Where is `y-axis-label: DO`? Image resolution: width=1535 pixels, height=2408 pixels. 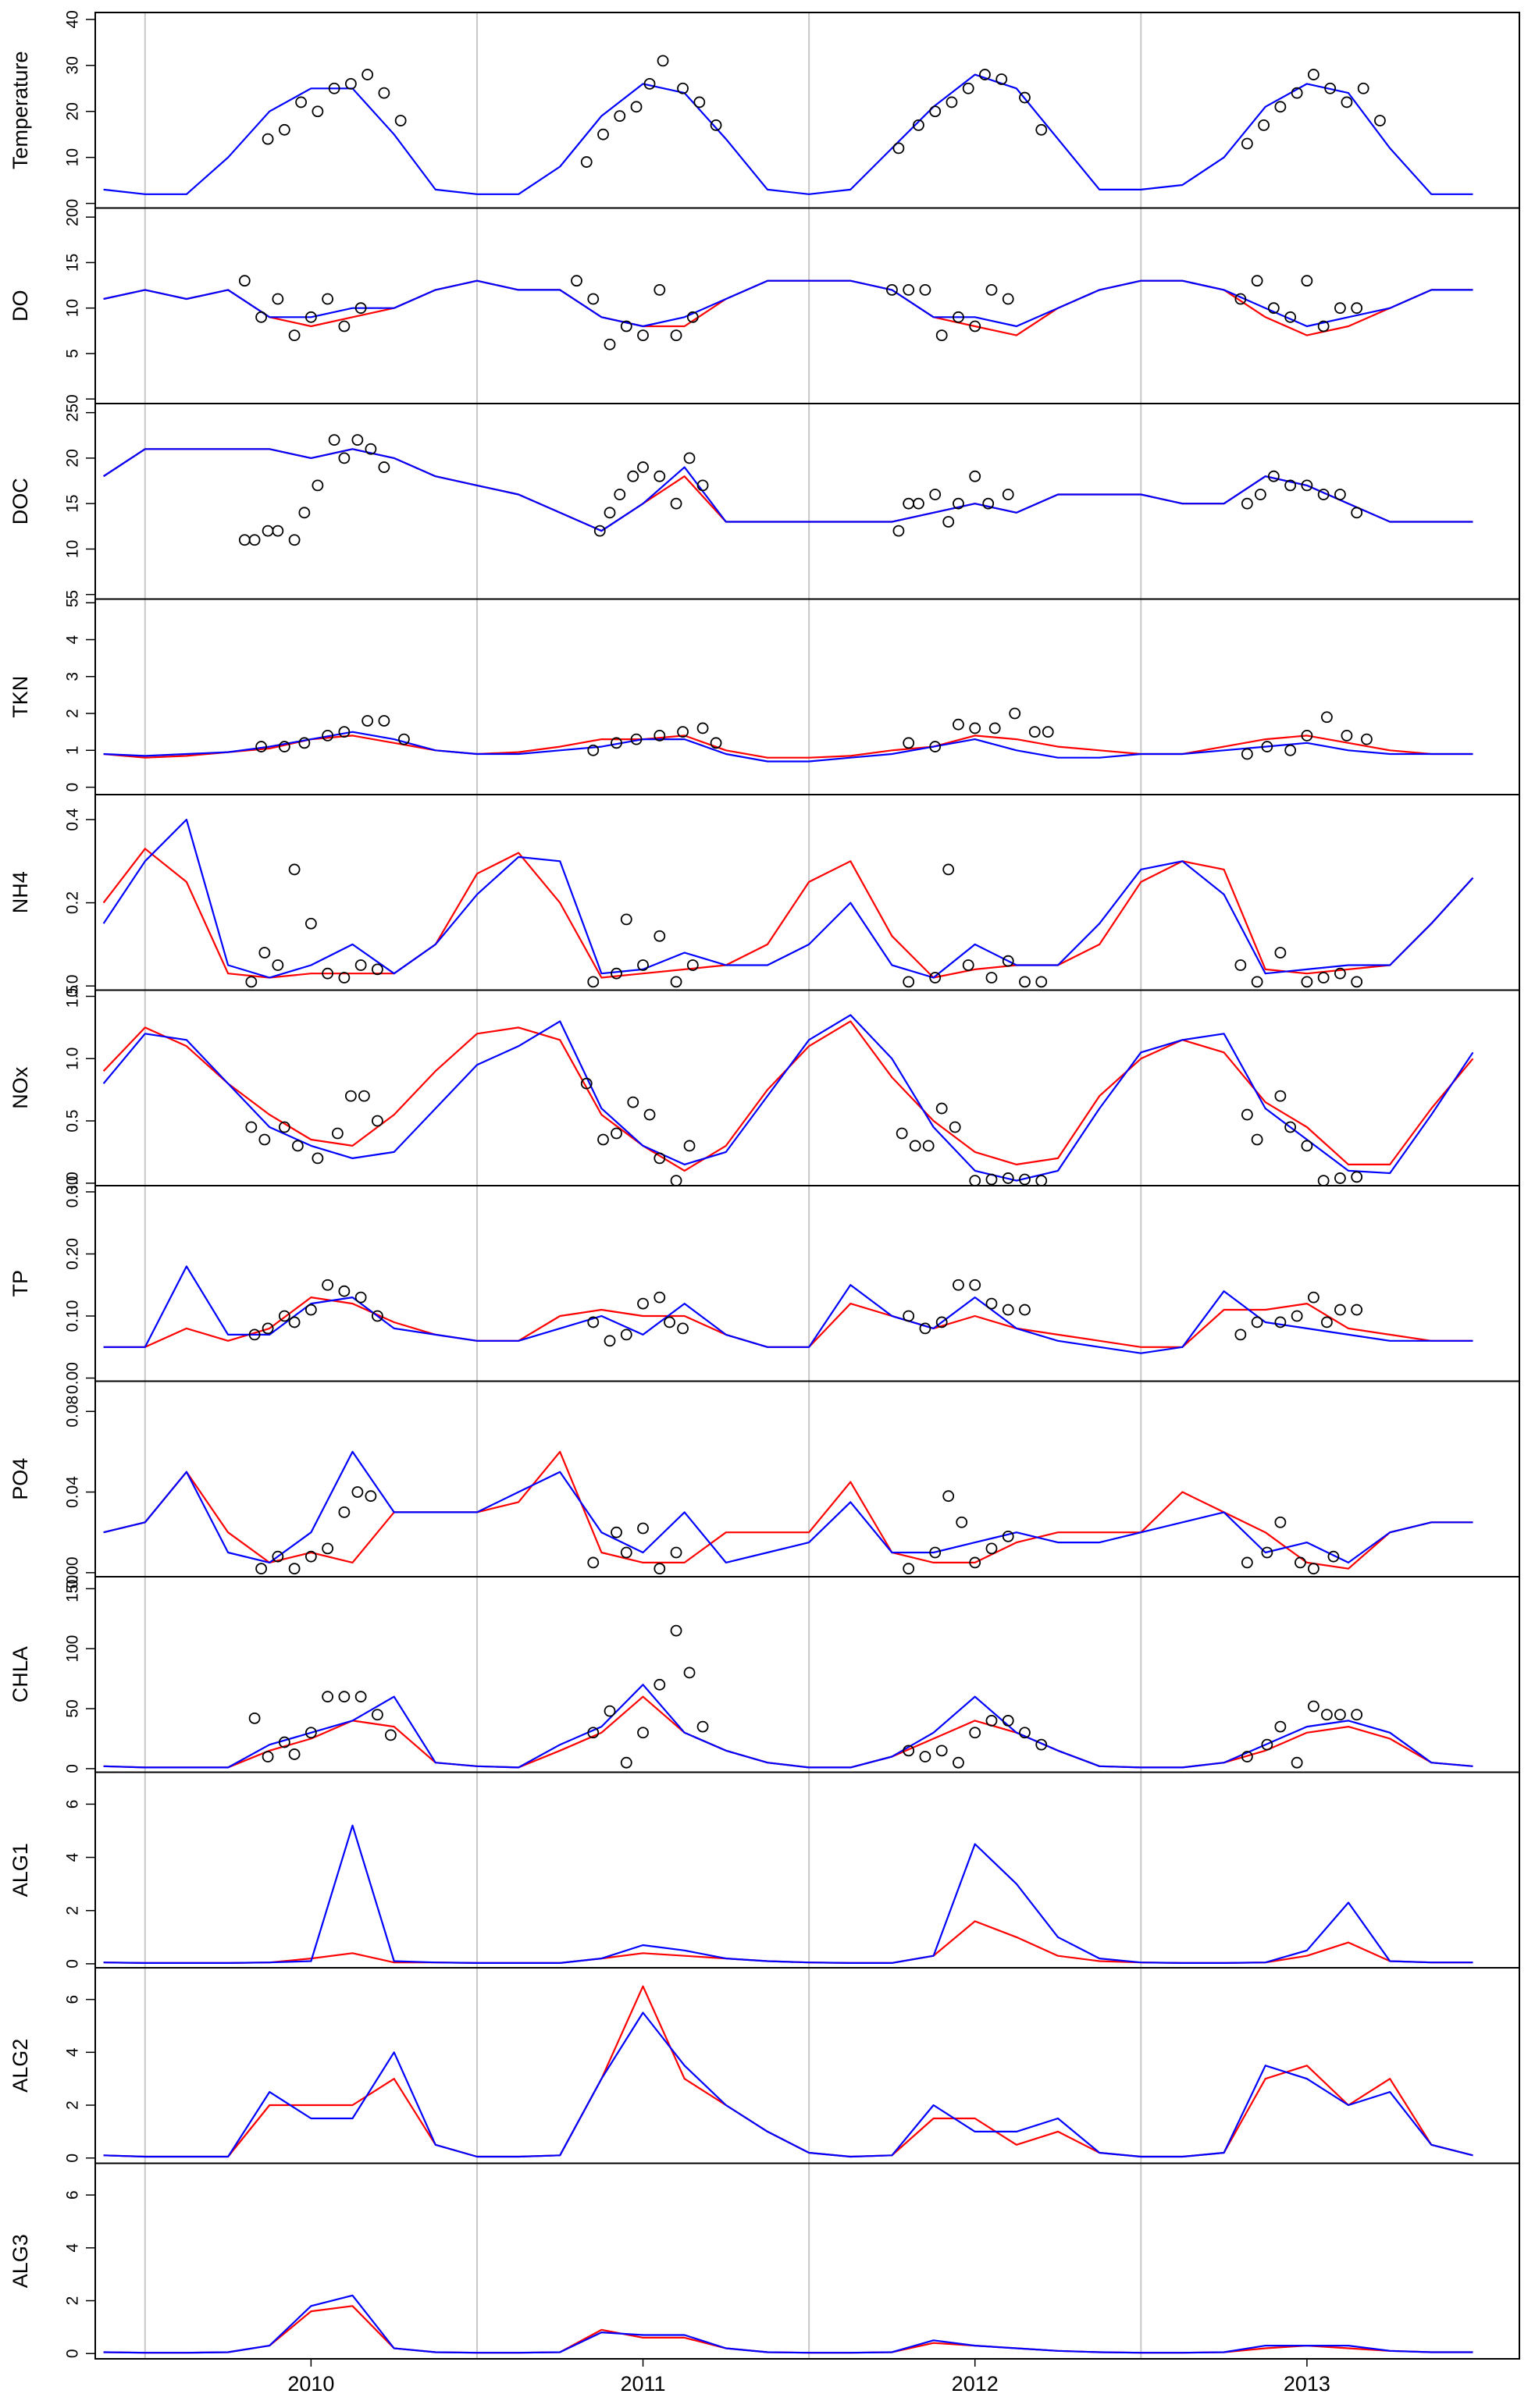
y-axis-label: DO is located at coordinates (20, 306).